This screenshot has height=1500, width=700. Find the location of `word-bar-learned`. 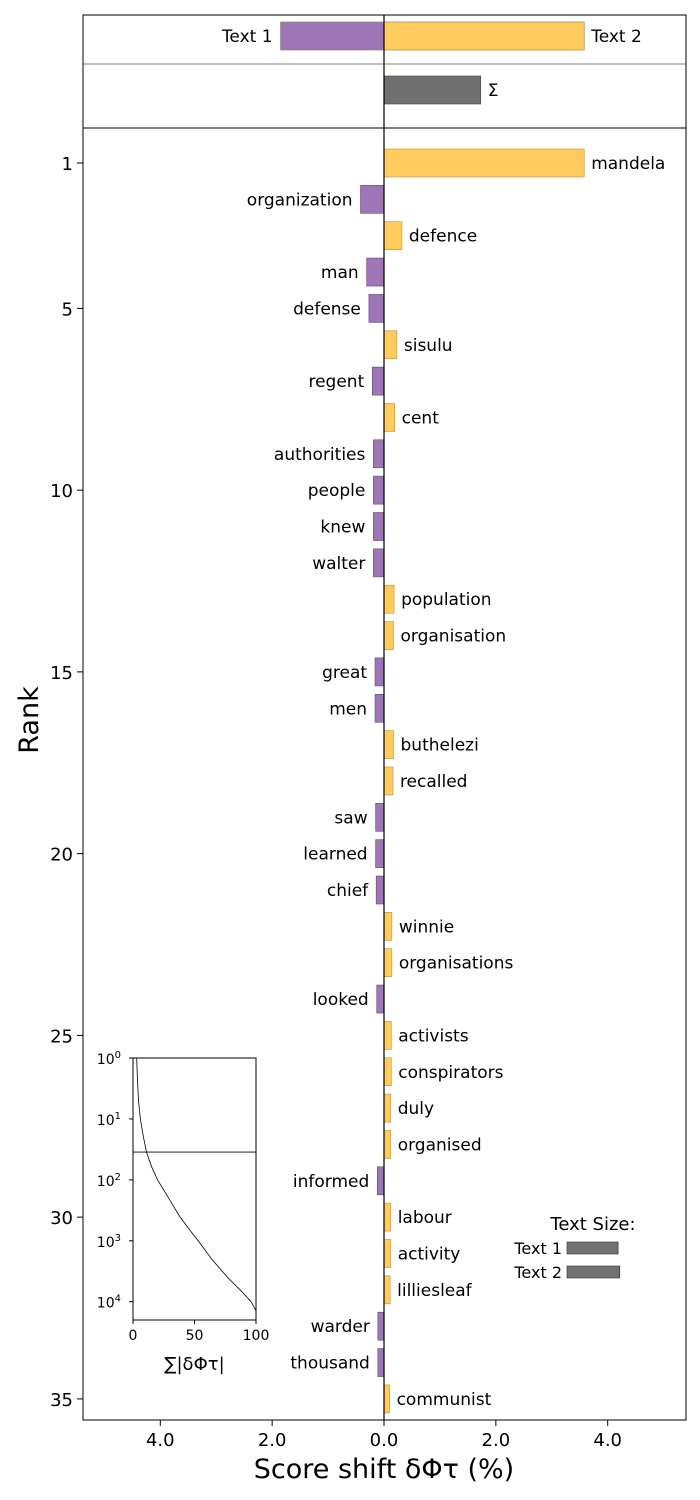

word-bar-learned is located at coordinates (380, 853).